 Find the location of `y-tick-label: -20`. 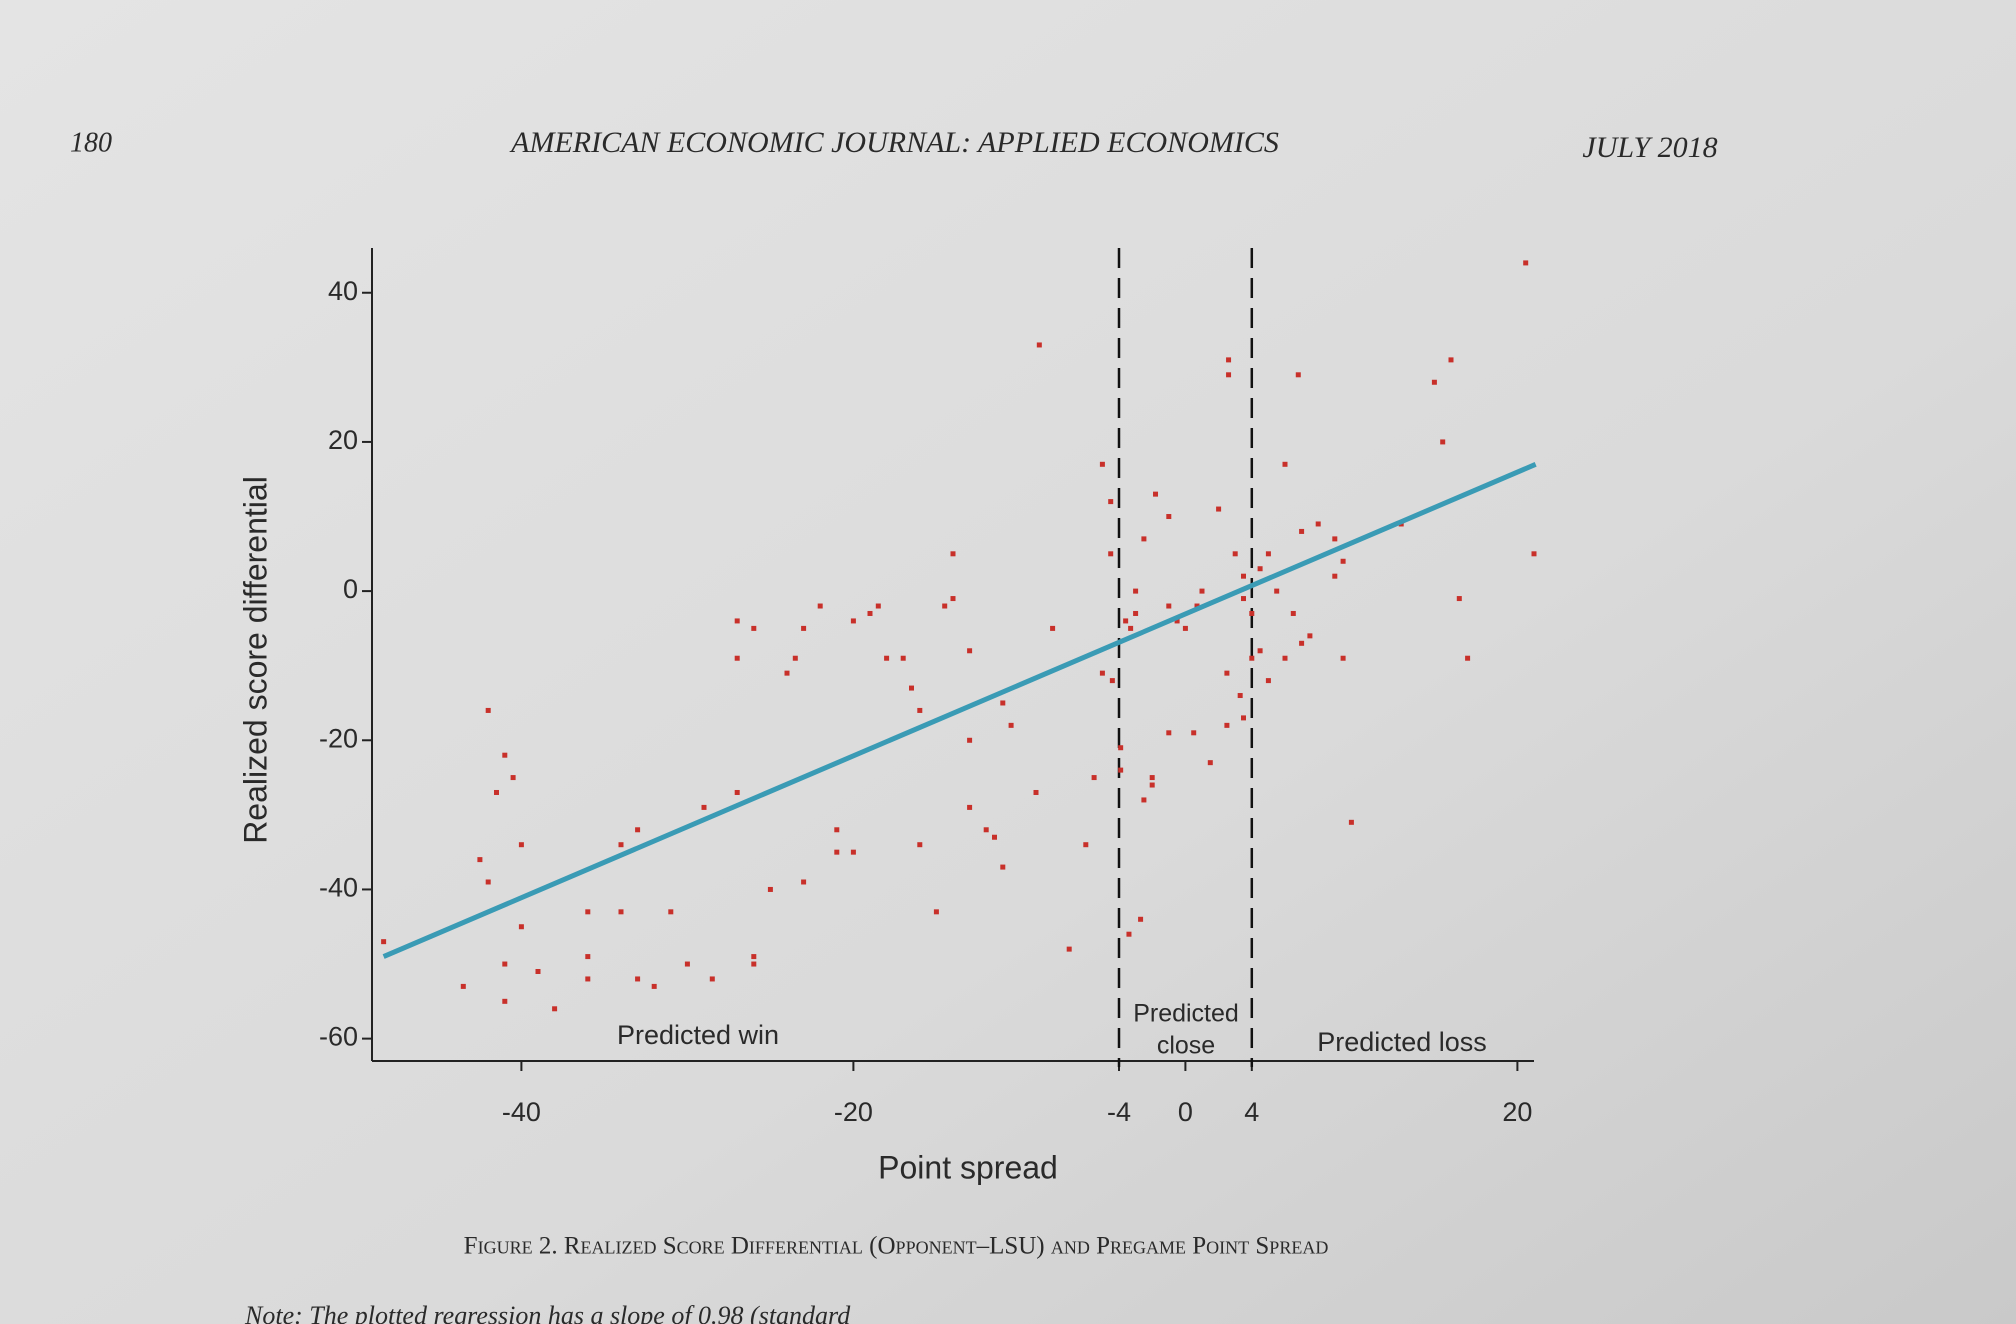

y-tick-label: -20 is located at coordinates (338, 738).